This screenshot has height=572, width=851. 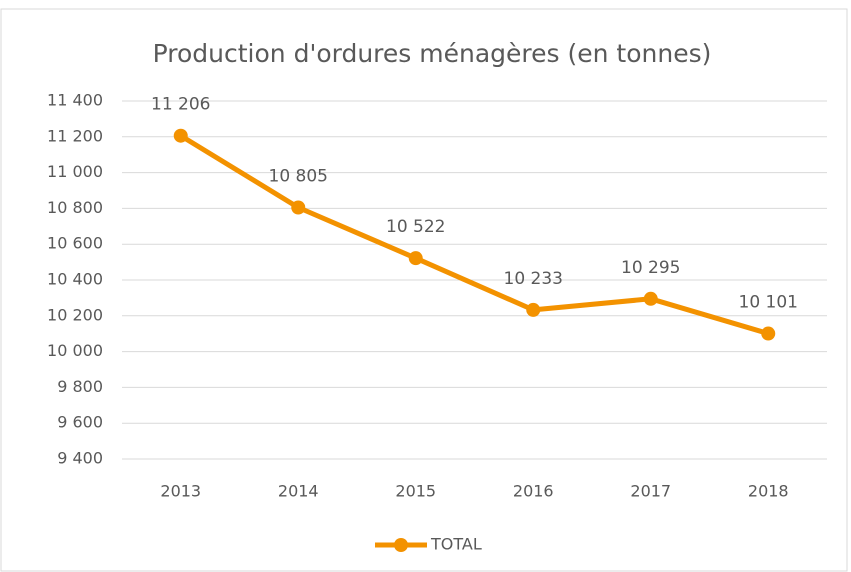 I want to click on x-tick-label: 2014, so click(x=298, y=491).